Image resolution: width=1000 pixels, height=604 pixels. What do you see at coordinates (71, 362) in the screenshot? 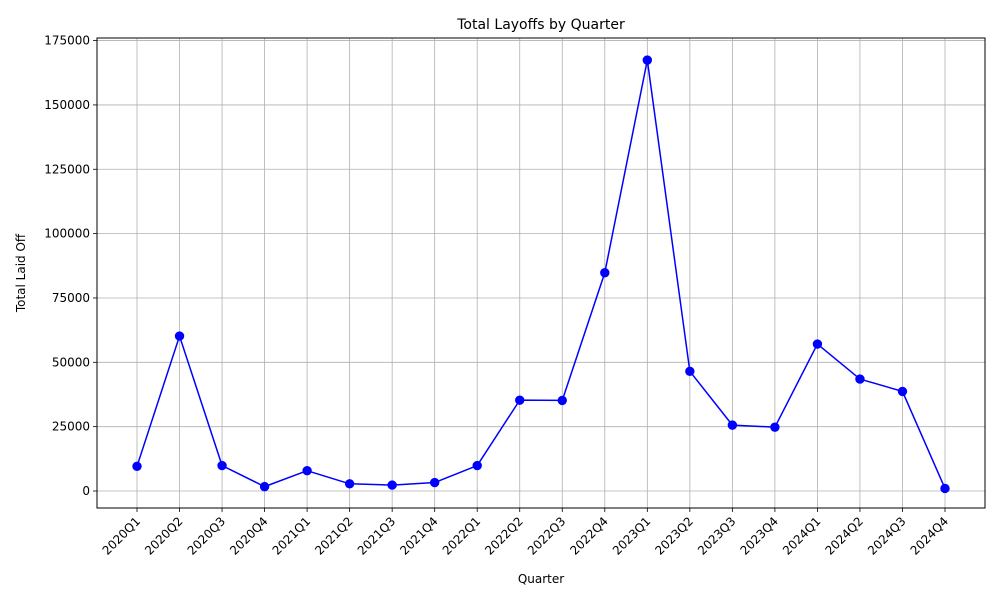
I see `y-tick-label: 50000` at bounding box center [71, 362].